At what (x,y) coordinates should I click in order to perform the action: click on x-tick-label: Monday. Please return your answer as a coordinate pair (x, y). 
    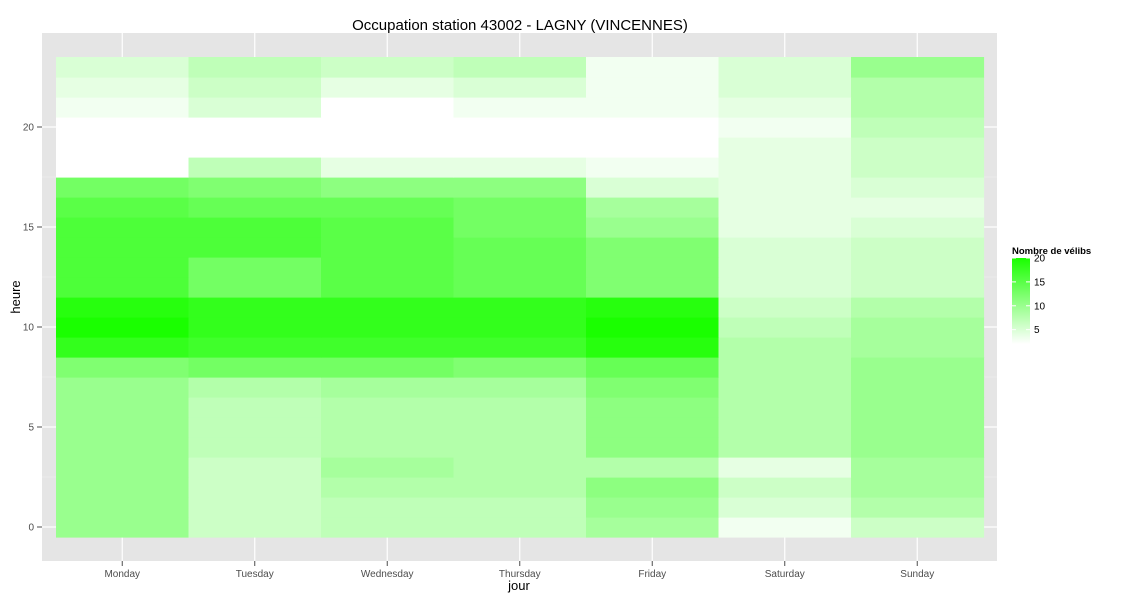
    Looking at the image, I should click on (122, 574).